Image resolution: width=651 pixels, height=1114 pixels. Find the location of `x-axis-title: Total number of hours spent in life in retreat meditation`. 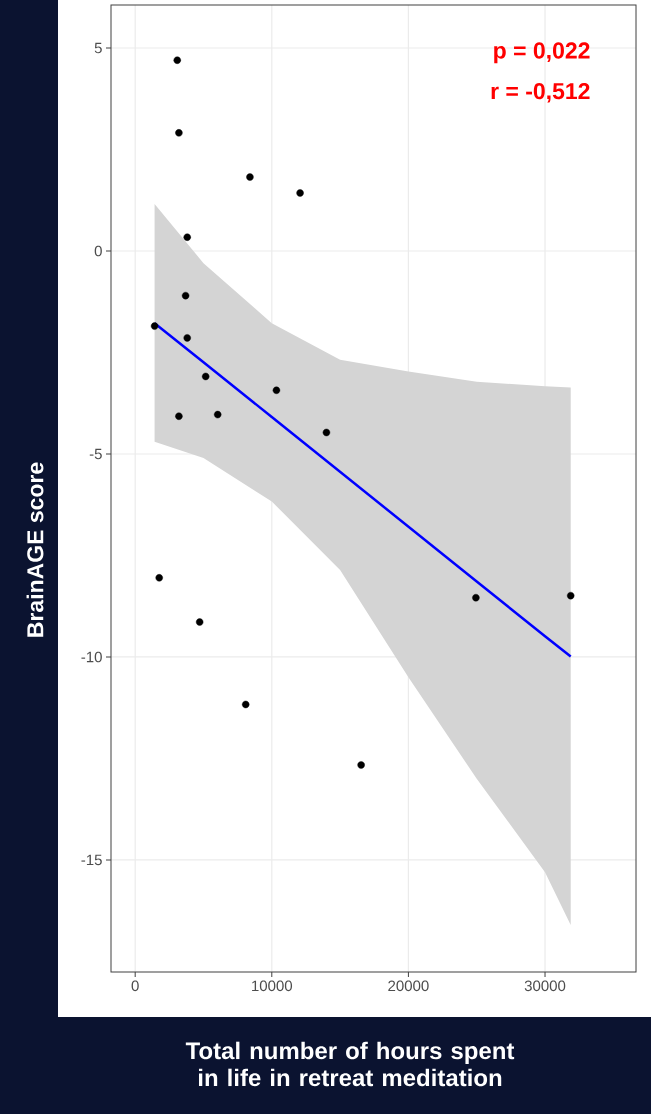

x-axis-title: Total number of hours spent in life in retreat meditation is located at coordinates (350, 1064).